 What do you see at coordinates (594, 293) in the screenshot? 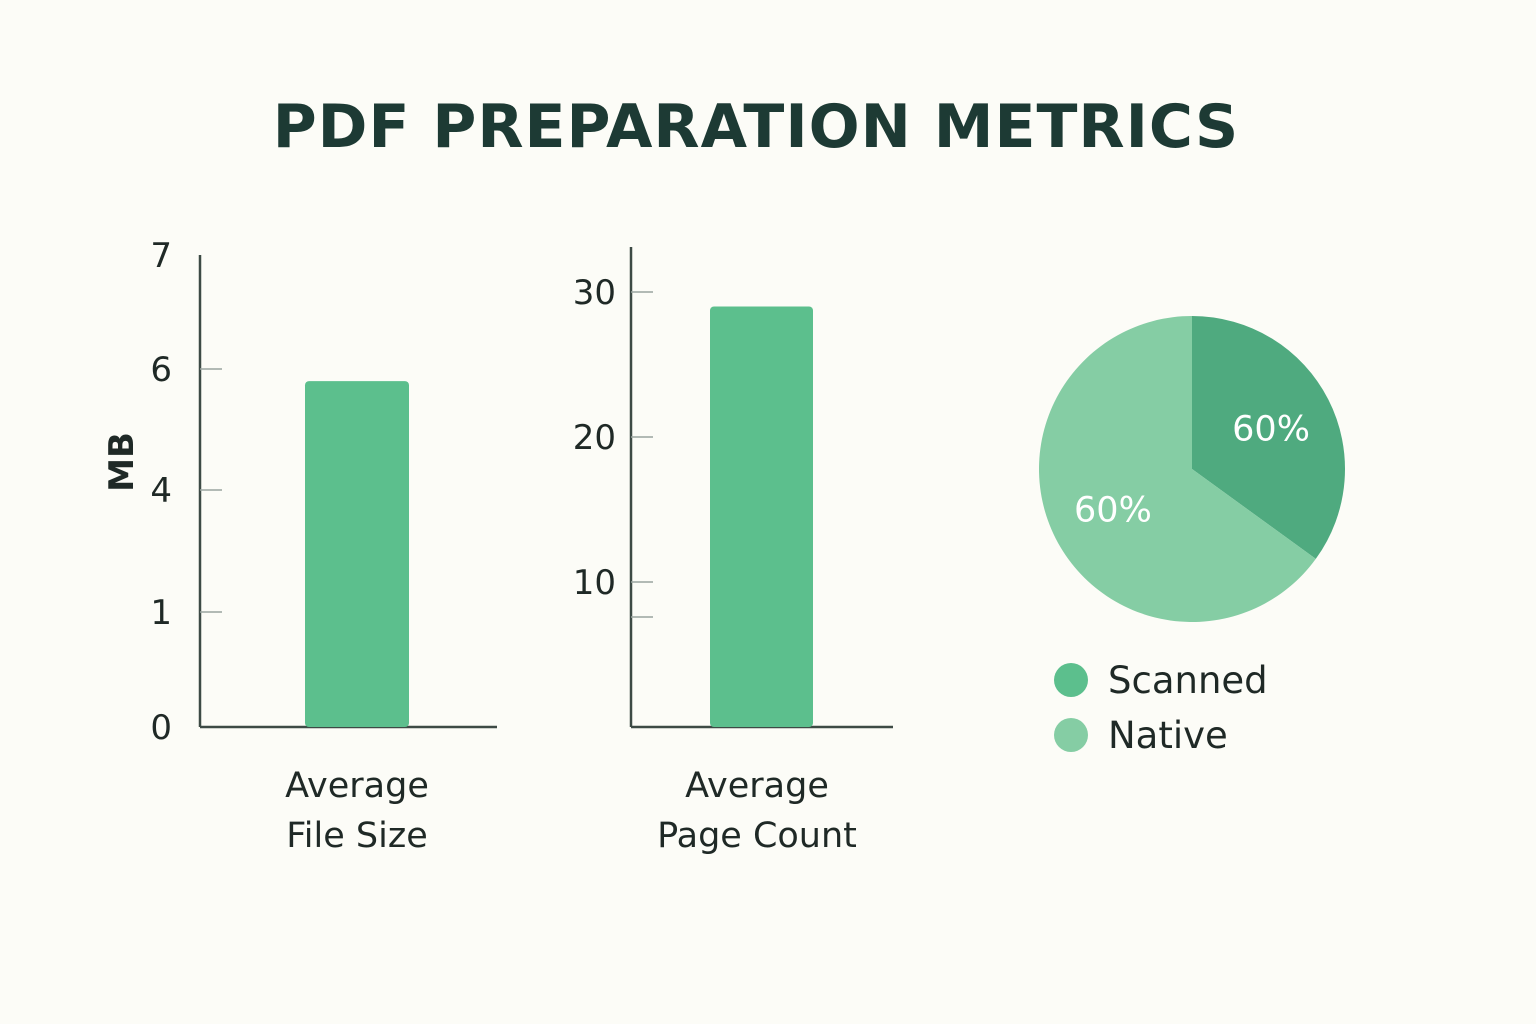
I see `y-tick-label: 30` at bounding box center [594, 293].